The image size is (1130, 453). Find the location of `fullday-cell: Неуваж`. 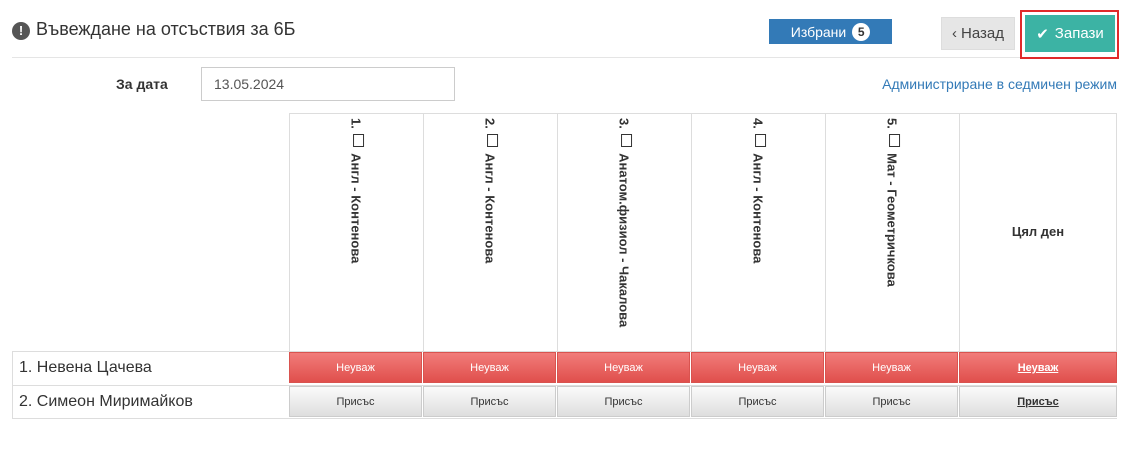

fullday-cell: Неуваж is located at coordinates (1038, 367).